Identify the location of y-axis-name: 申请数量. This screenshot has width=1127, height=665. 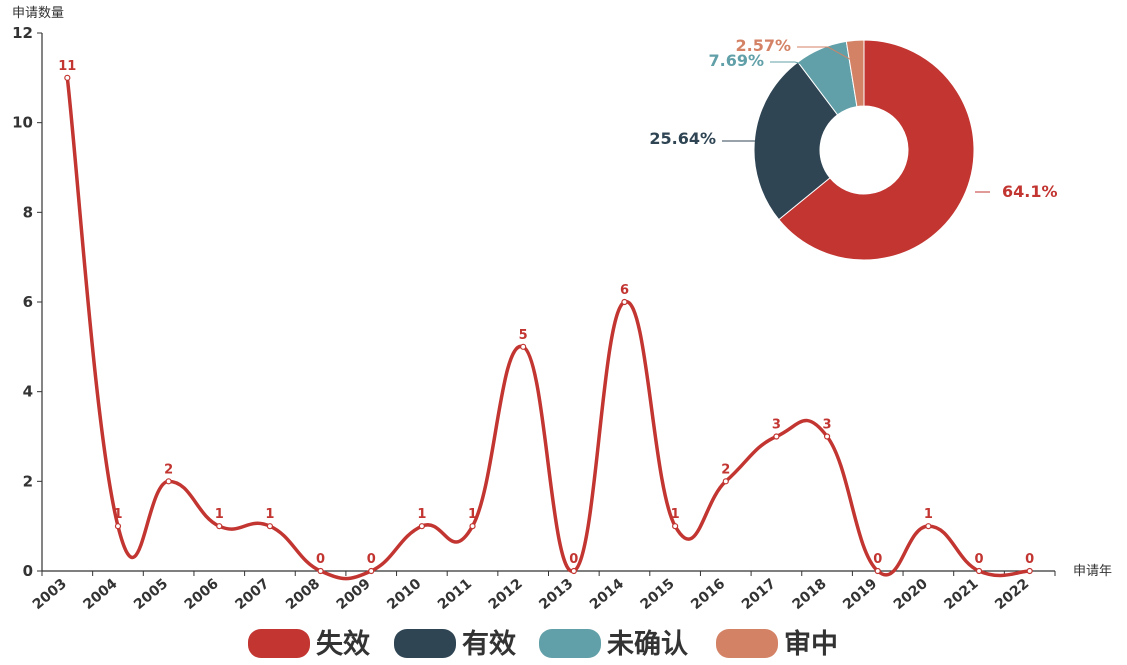
(38, 13).